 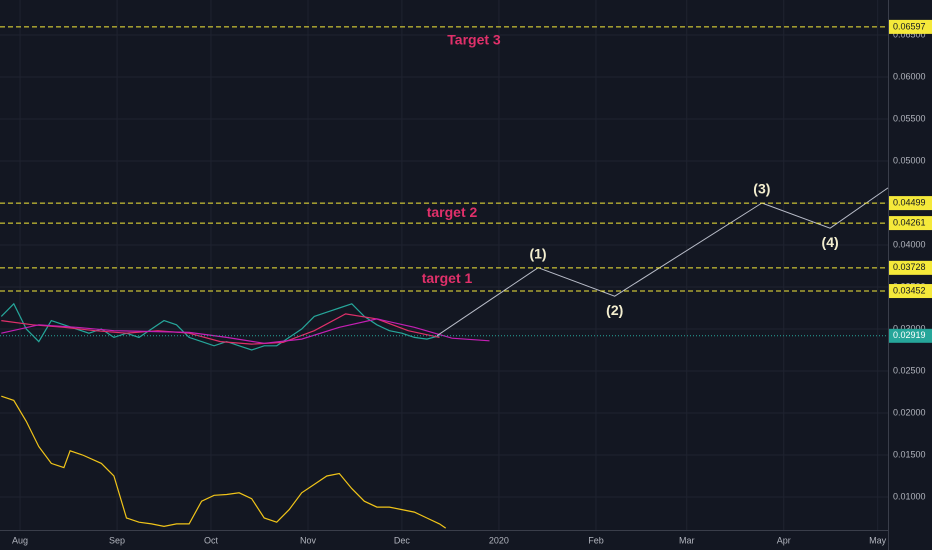 I want to click on level-price-label: 0.06597, so click(x=909, y=26).